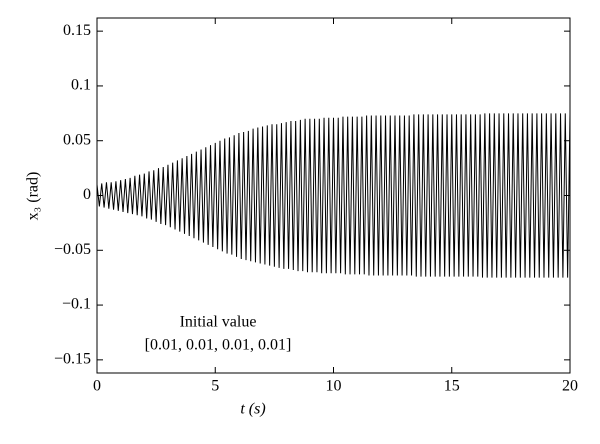  I want to click on annotation: Initial value, so click(218, 322).